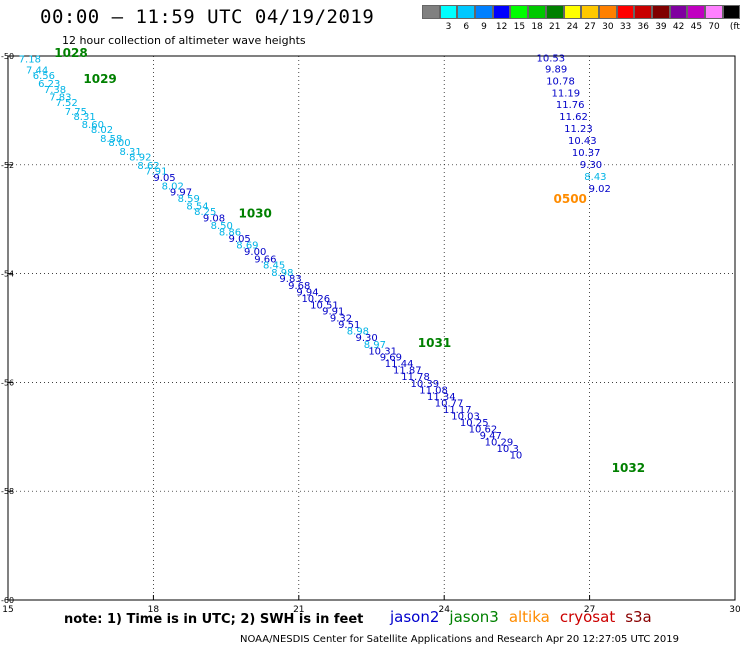 This screenshot has width=740, height=650. What do you see at coordinates (608, 27) in the screenshot?
I see `legend-label: 30` at bounding box center [608, 27].